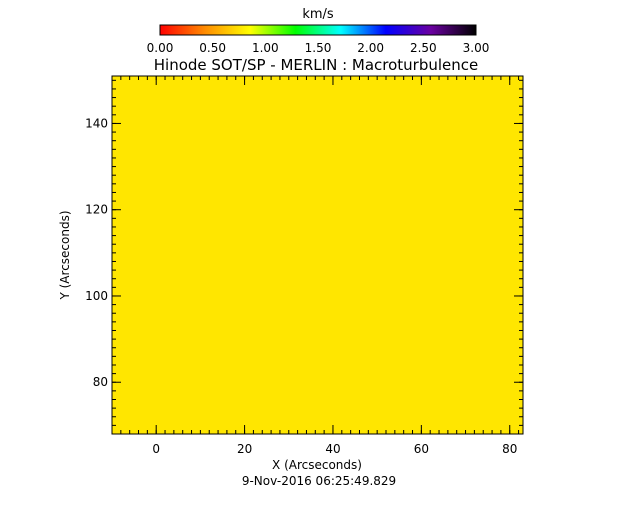  What do you see at coordinates (421, 449) in the screenshot?
I see `x-tick-label: 60` at bounding box center [421, 449].